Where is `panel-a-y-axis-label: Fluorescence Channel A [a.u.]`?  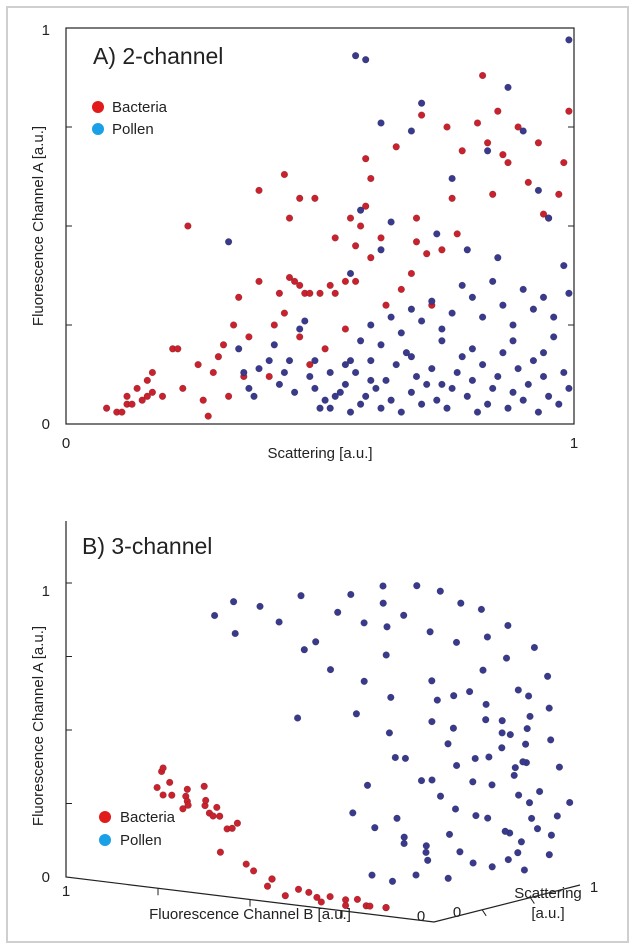
panel-a-y-axis-label: Fluorescence Channel A [a.u.] is located at coordinates (38, 226).